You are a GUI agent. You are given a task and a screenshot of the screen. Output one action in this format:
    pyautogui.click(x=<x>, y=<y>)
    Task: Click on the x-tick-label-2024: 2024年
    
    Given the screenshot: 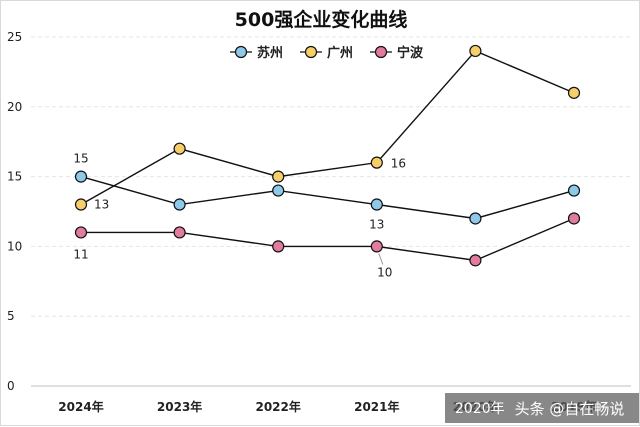 What is the action you would take?
    pyautogui.click(x=80, y=406)
    